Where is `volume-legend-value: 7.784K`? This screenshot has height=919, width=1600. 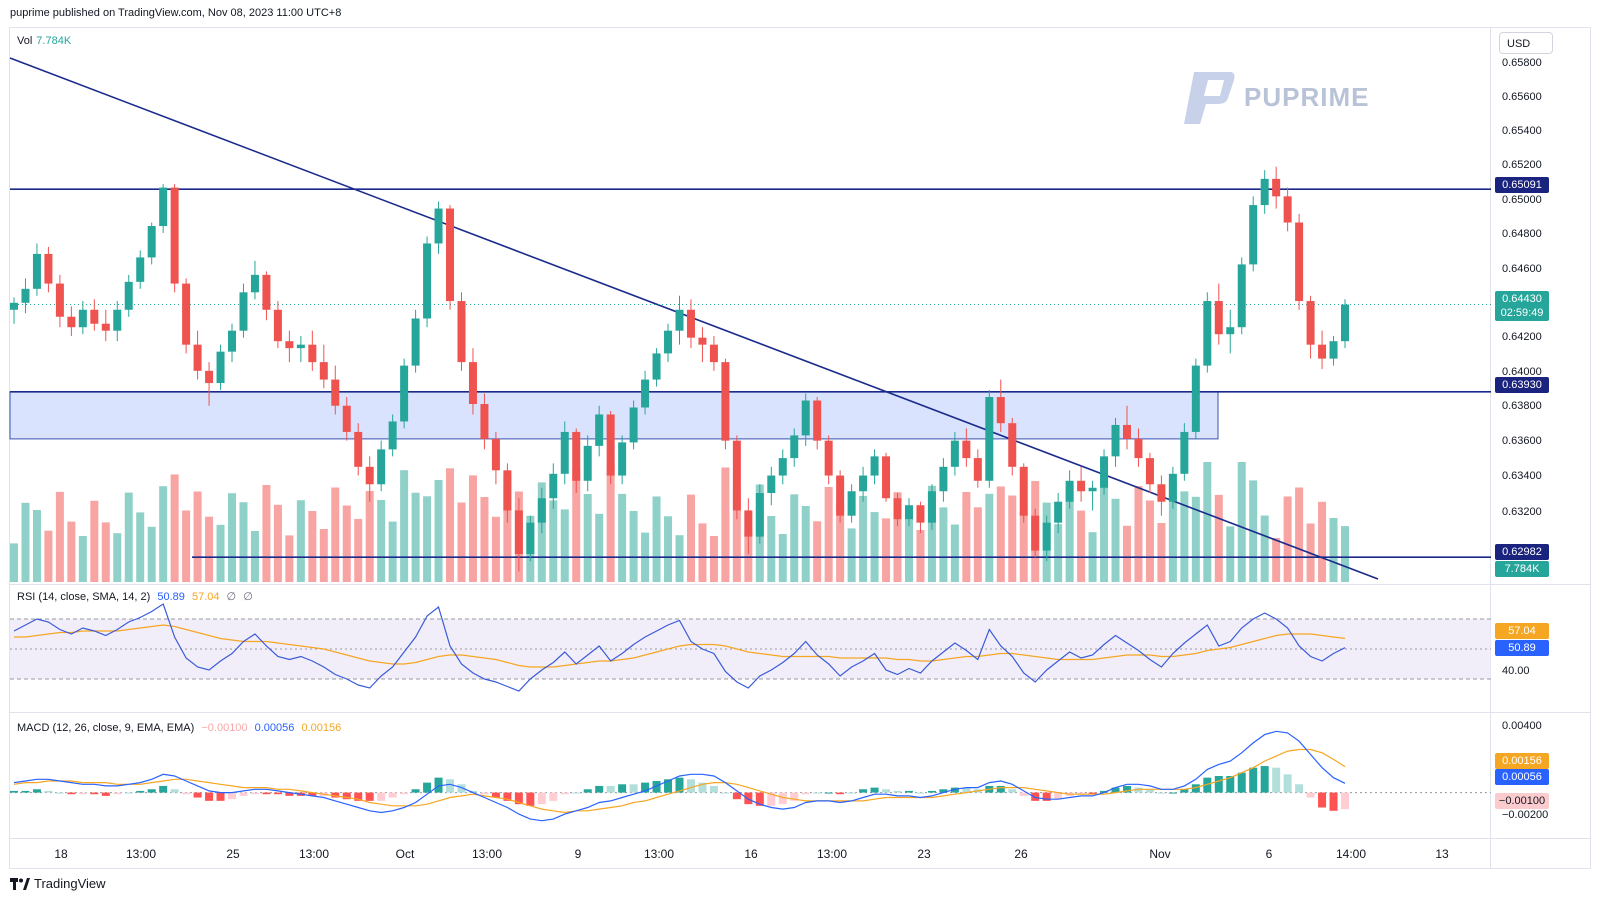
volume-legend-value: 7.784K is located at coordinates (54, 41).